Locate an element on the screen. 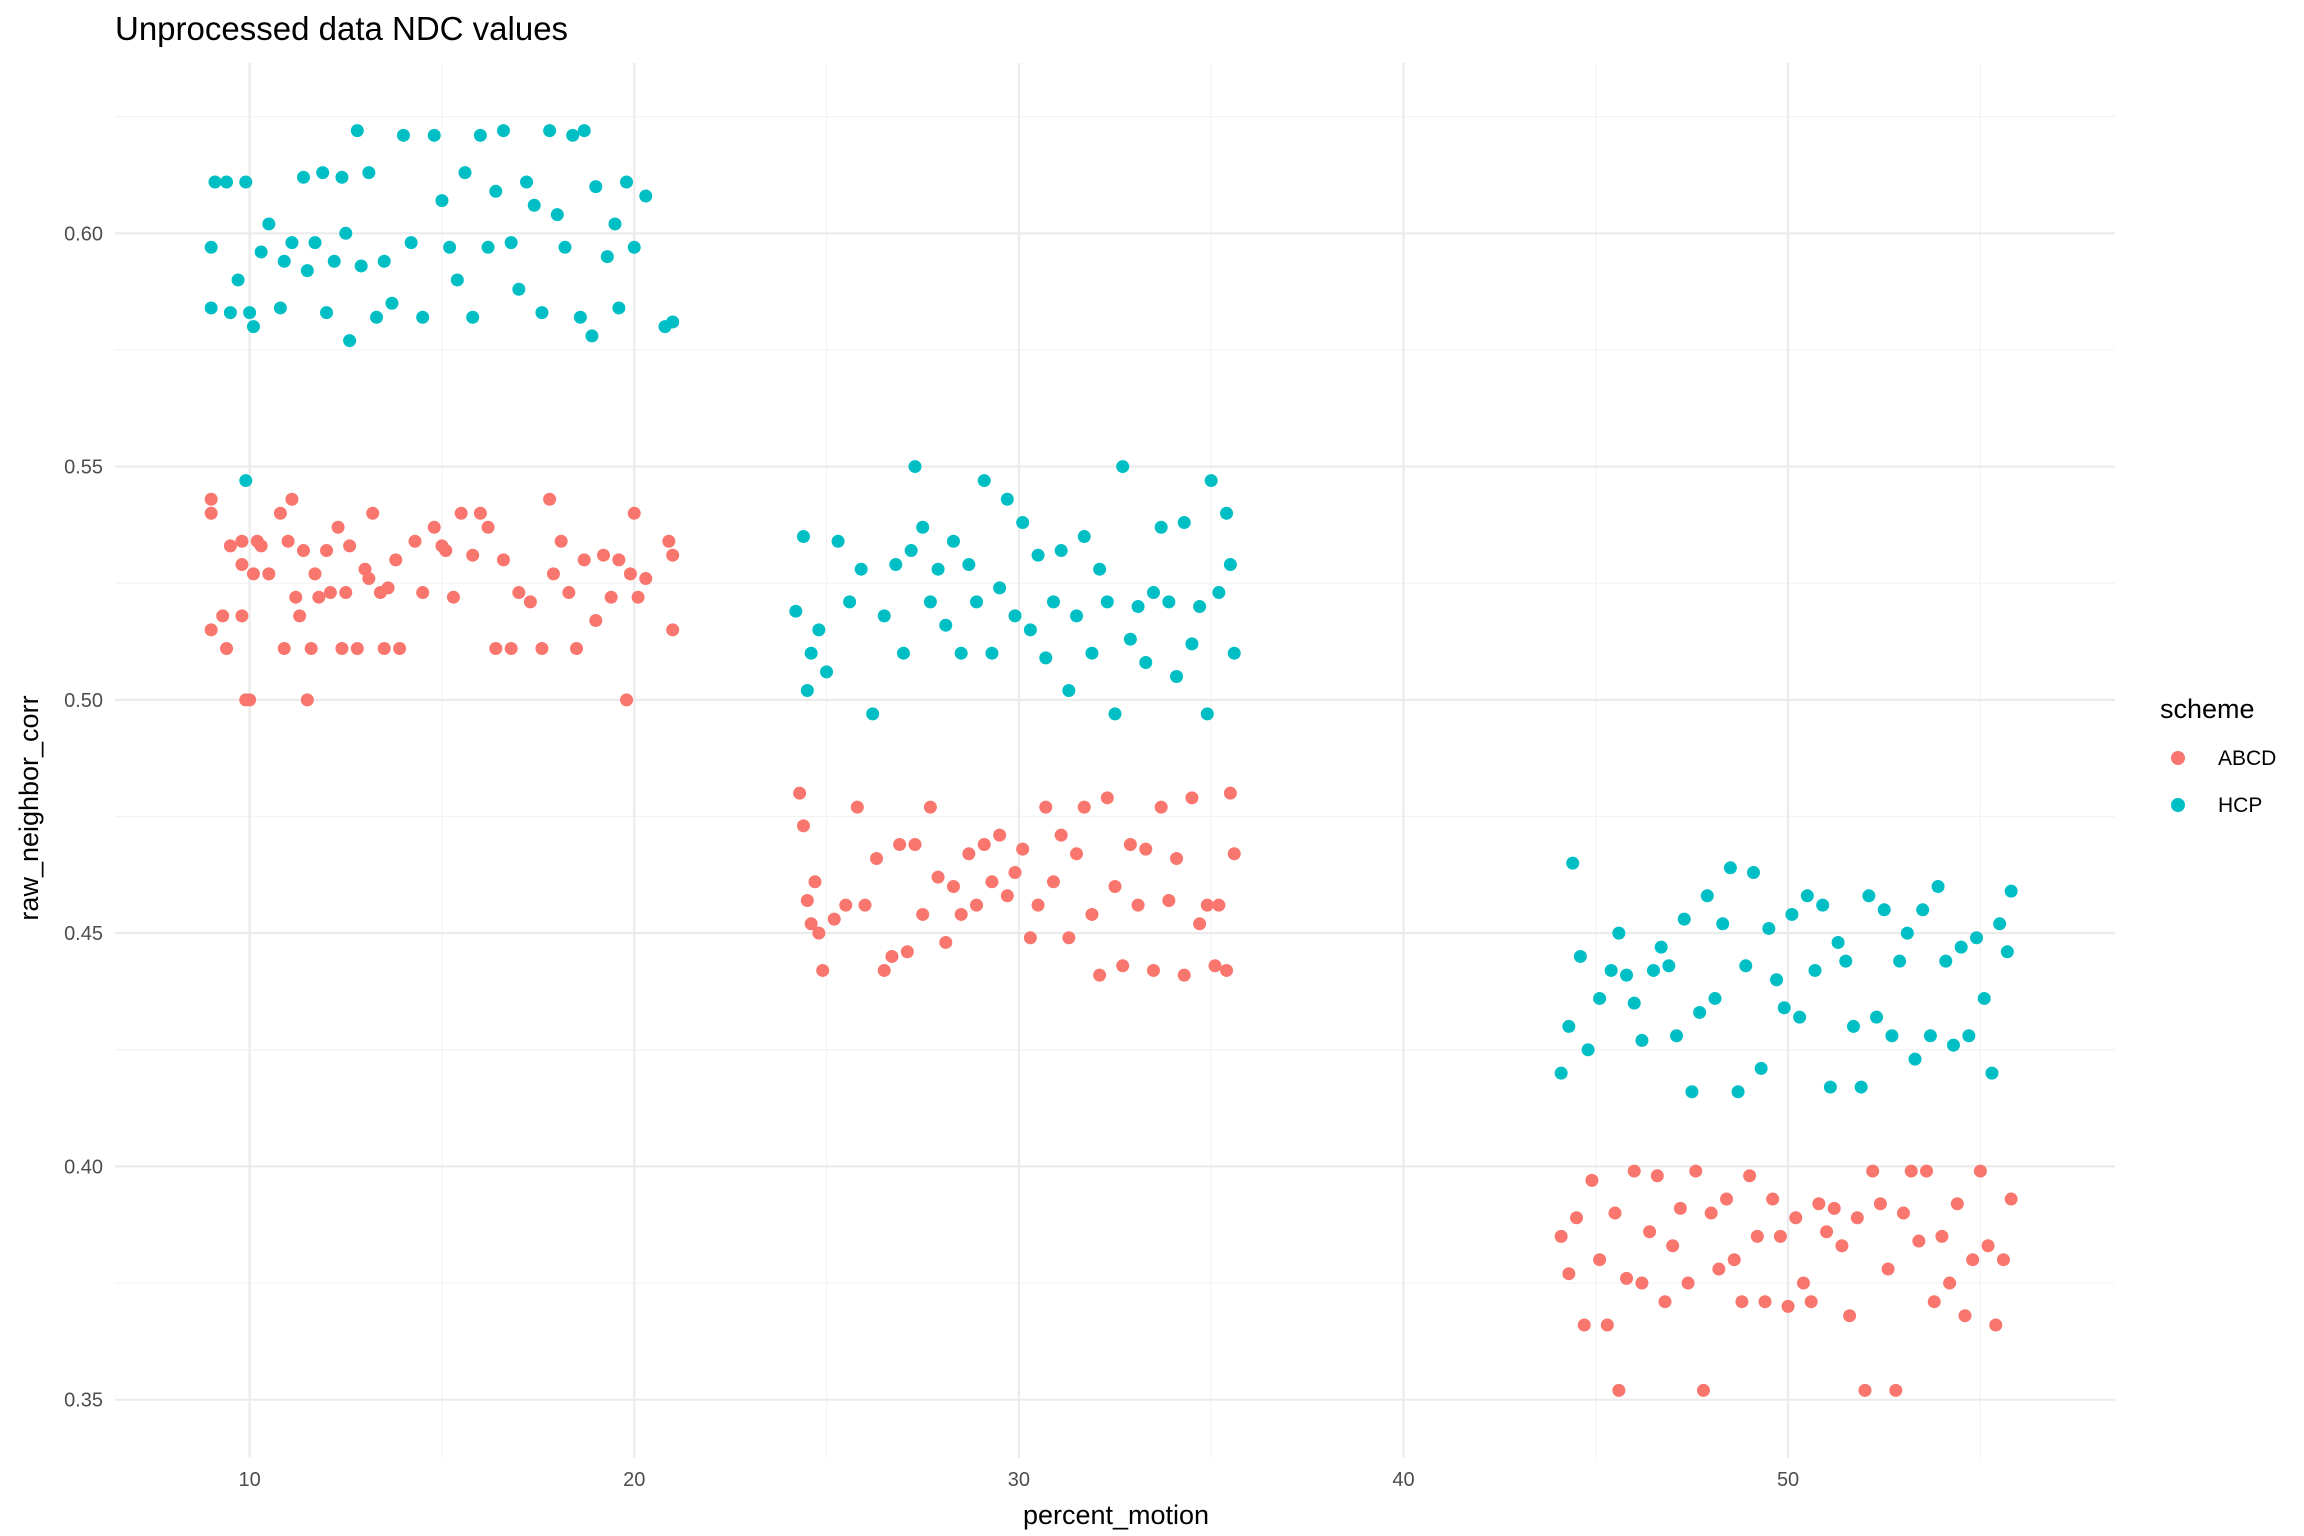 The image size is (2304, 1536). y-tick-label: 0.45 is located at coordinates (83, 934).